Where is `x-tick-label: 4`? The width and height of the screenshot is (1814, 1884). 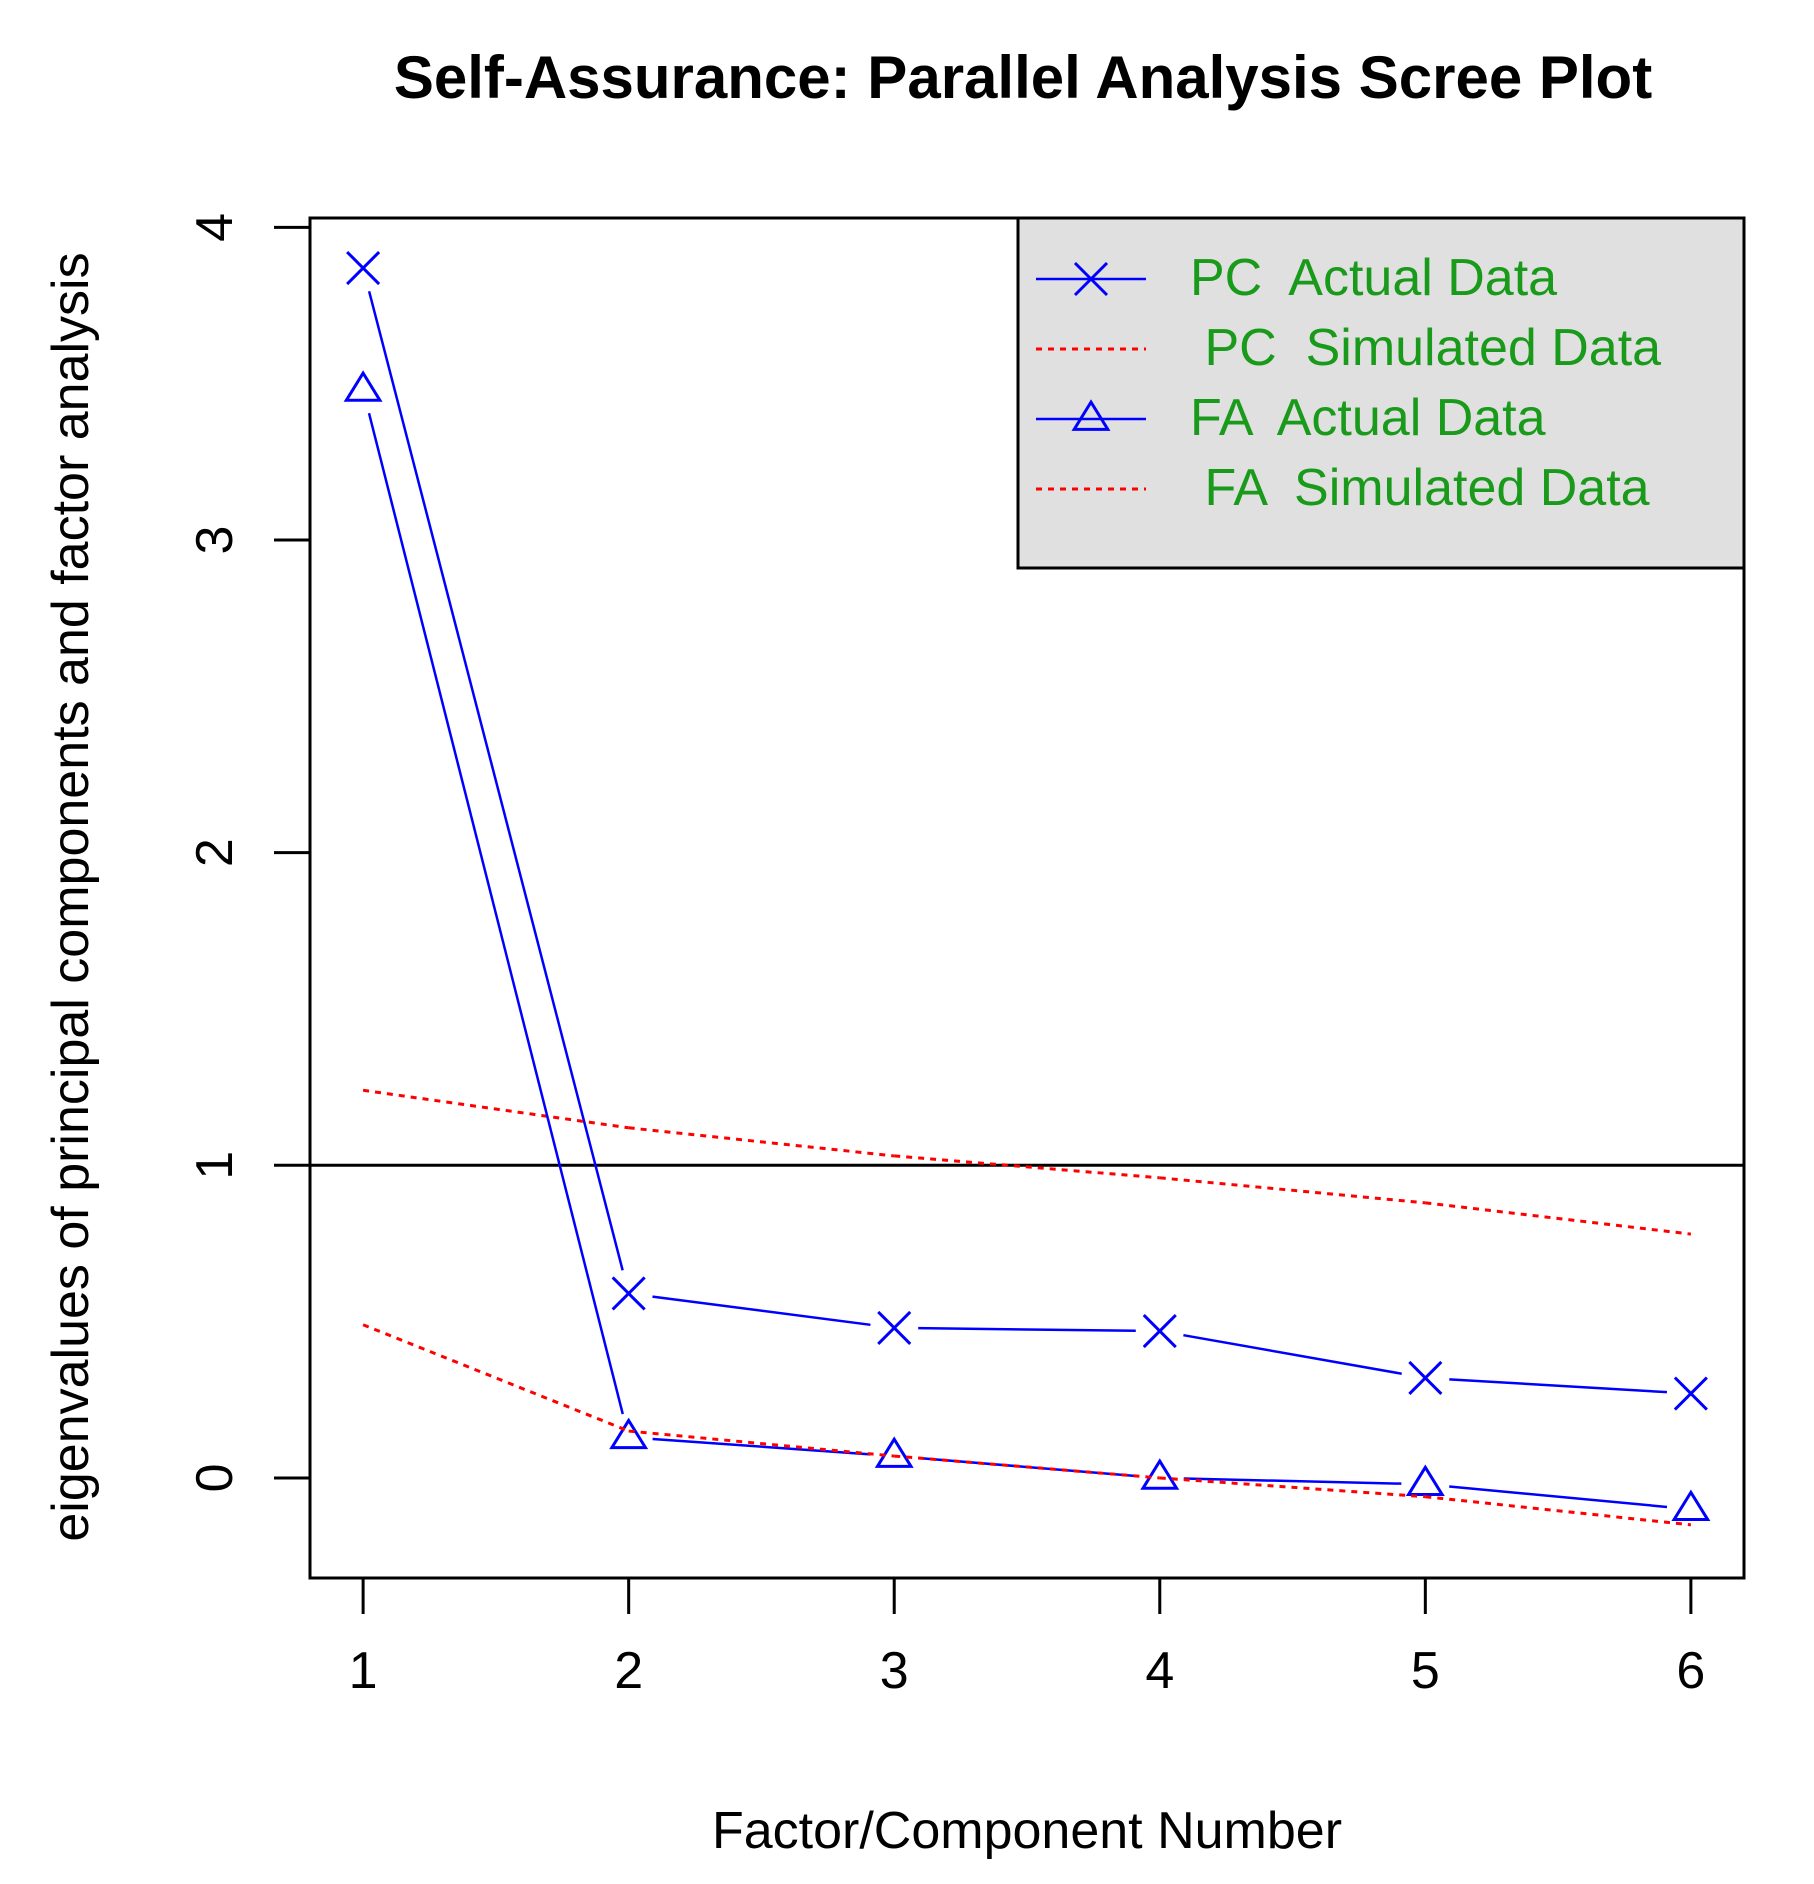
x-tick-label: 4 is located at coordinates (1159, 1671).